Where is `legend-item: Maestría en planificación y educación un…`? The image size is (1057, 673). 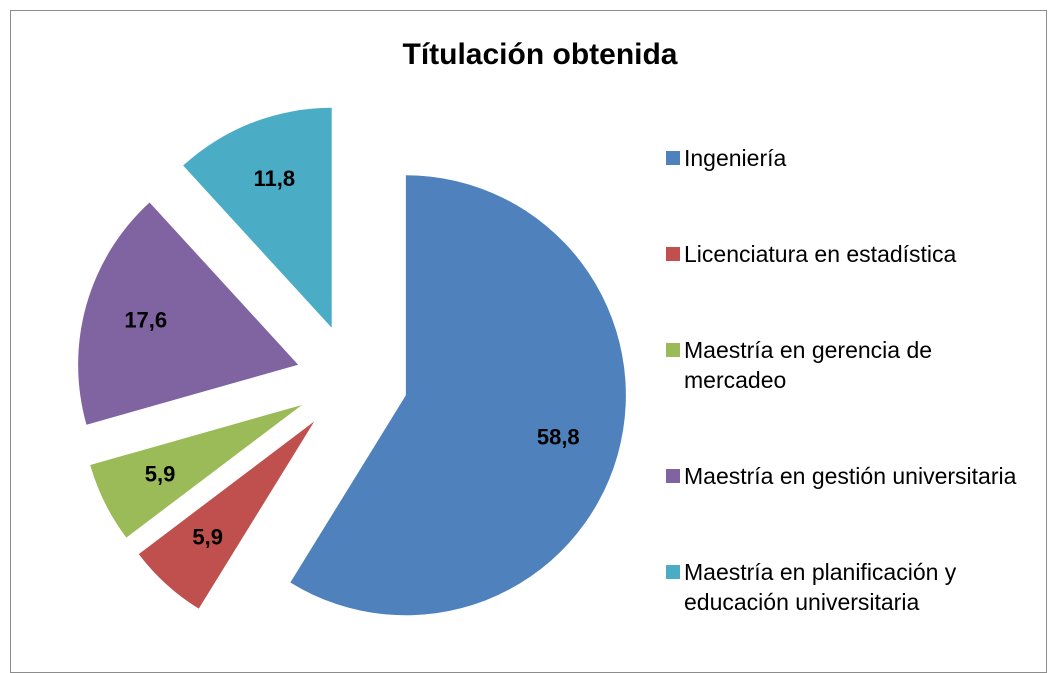
legend-item: Maestría en planificación y educación un… is located at coordinates (851, 587).